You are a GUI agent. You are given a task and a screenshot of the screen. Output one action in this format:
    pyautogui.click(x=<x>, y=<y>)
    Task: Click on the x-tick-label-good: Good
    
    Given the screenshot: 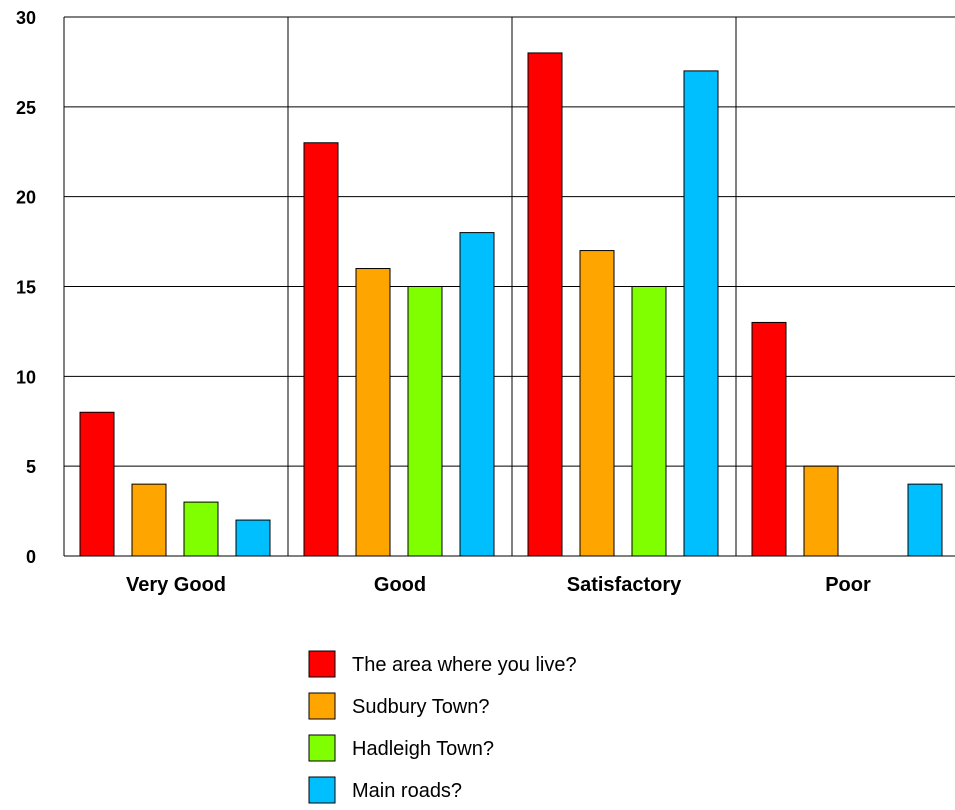 What is the action you would take?
    pyautogui.click(x=400, y=585)
    